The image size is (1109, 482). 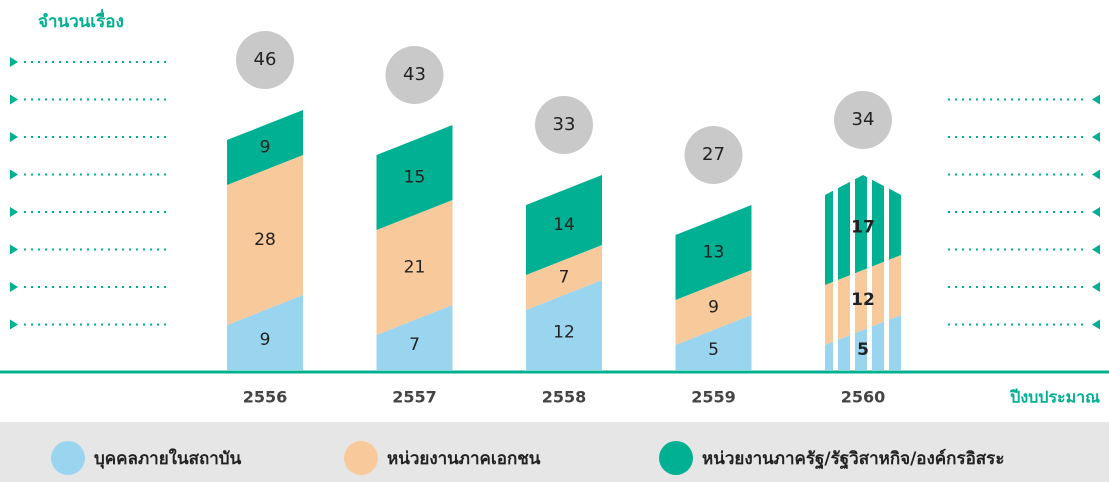 I want to click on x-tick-label: 2560, so click(x=863, y=397).